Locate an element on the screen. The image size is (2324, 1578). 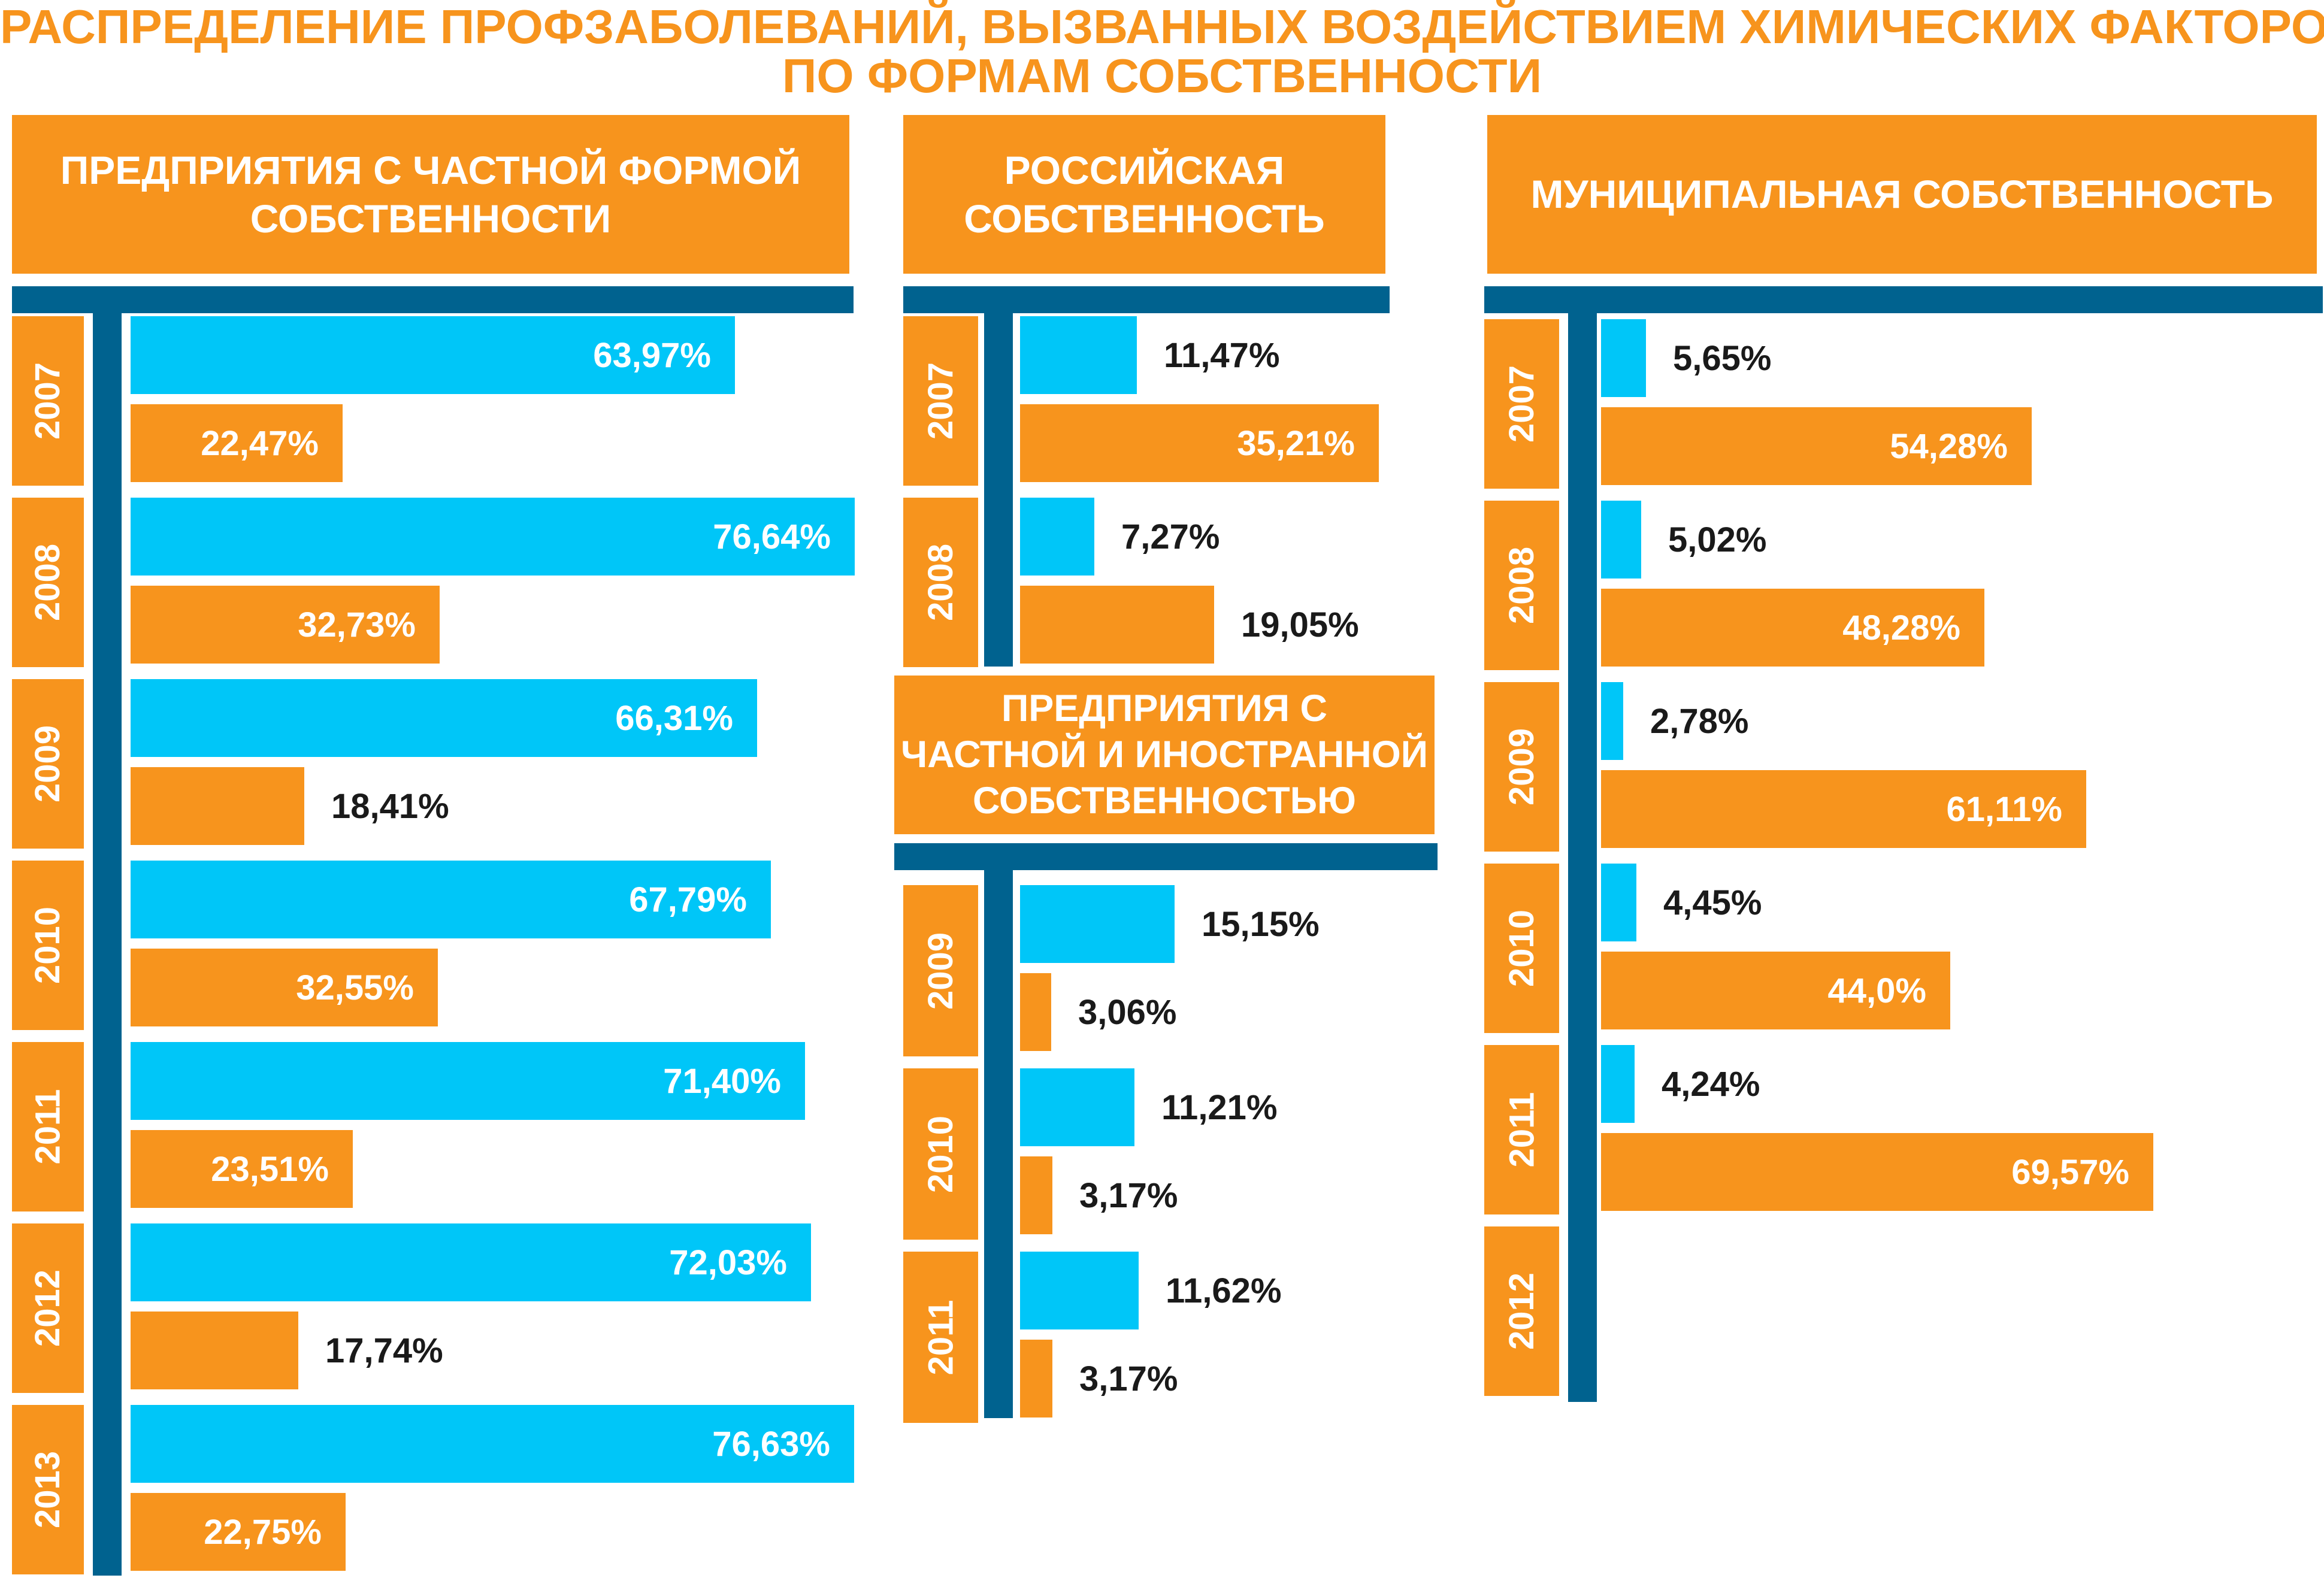
panel-title-line: МУНИЦИПАЛЬНАЯ СОБСТВЕННОСТЬ is located at coordinates (1902, 194).